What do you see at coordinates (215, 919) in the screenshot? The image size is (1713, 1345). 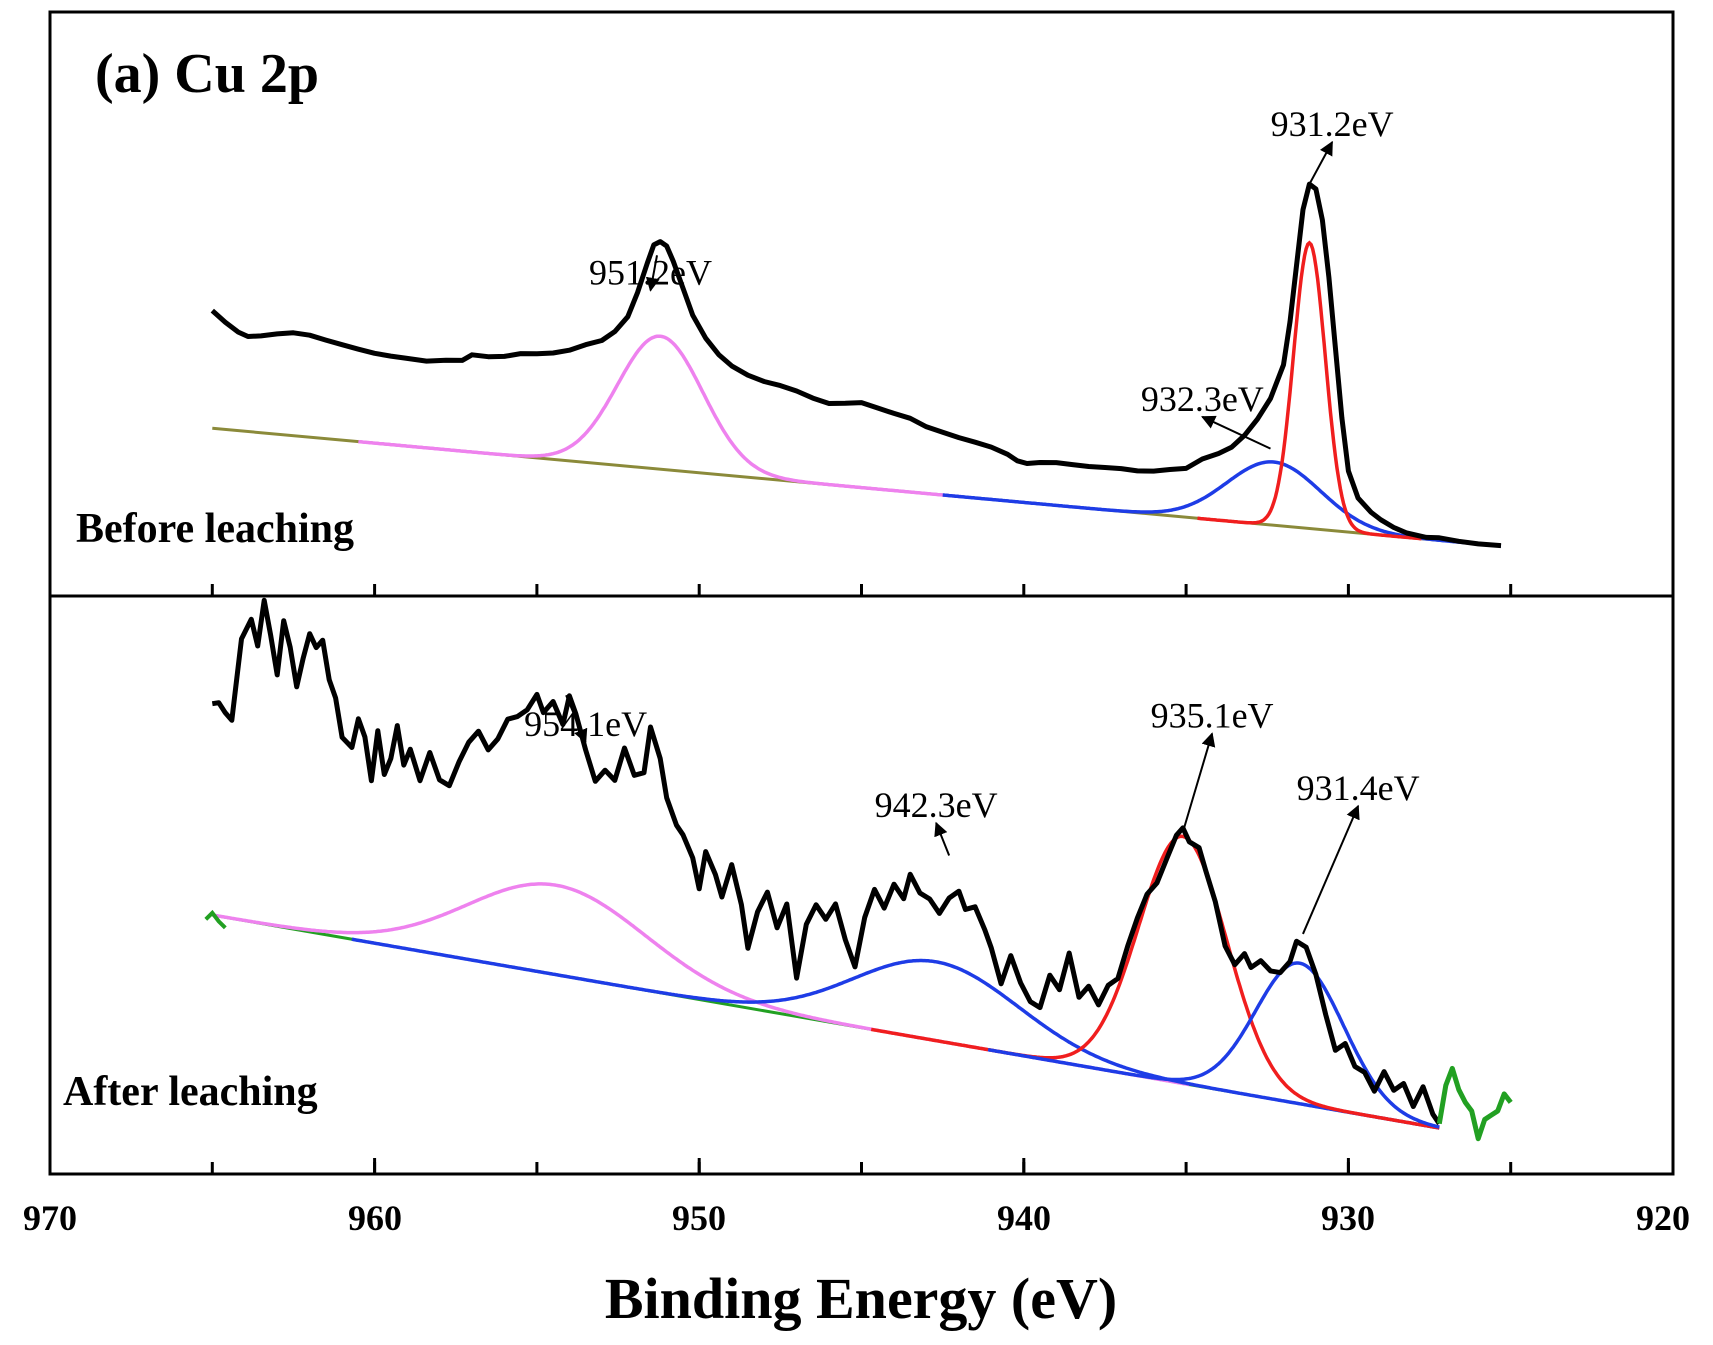 I see `after-lead` at bounding box center [215, 919].